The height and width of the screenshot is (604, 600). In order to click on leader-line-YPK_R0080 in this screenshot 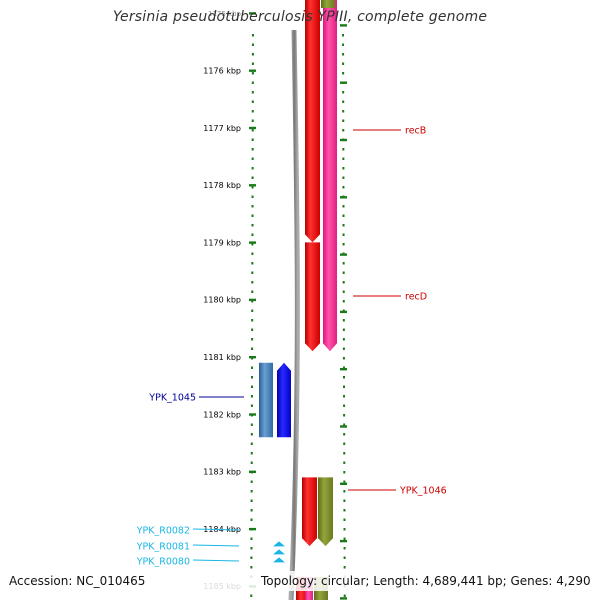, I will do `click(216, 560)`.